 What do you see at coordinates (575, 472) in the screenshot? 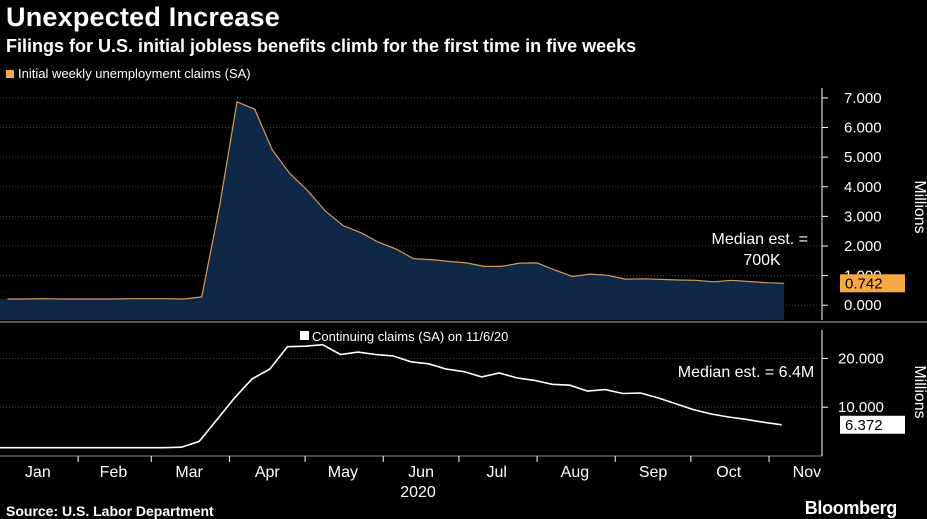
I see `x-tick-label: Aug` at bounding box center [575, 472].